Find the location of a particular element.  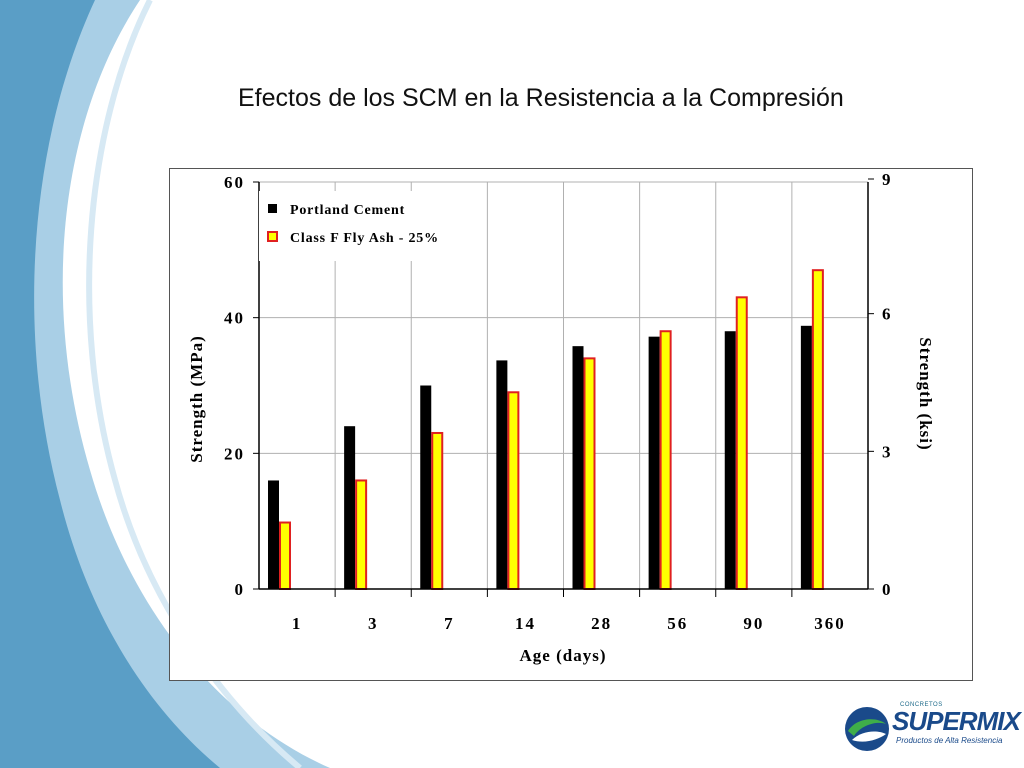

y2-tick-label: 0 is located at coordinates (886, 589).